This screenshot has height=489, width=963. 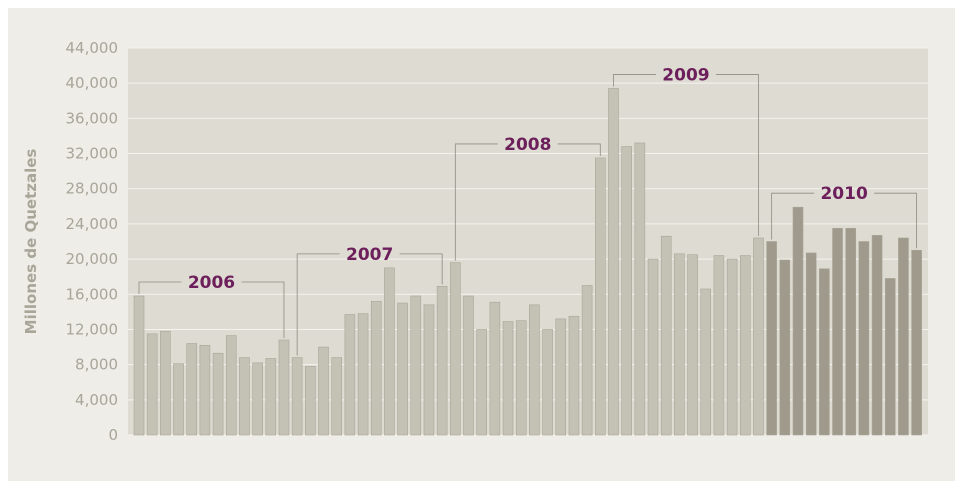 What do you see at coordinates (113, 435) in the screenshot?
I see `y-tick-label: 0` at bounding box center [113, 435].